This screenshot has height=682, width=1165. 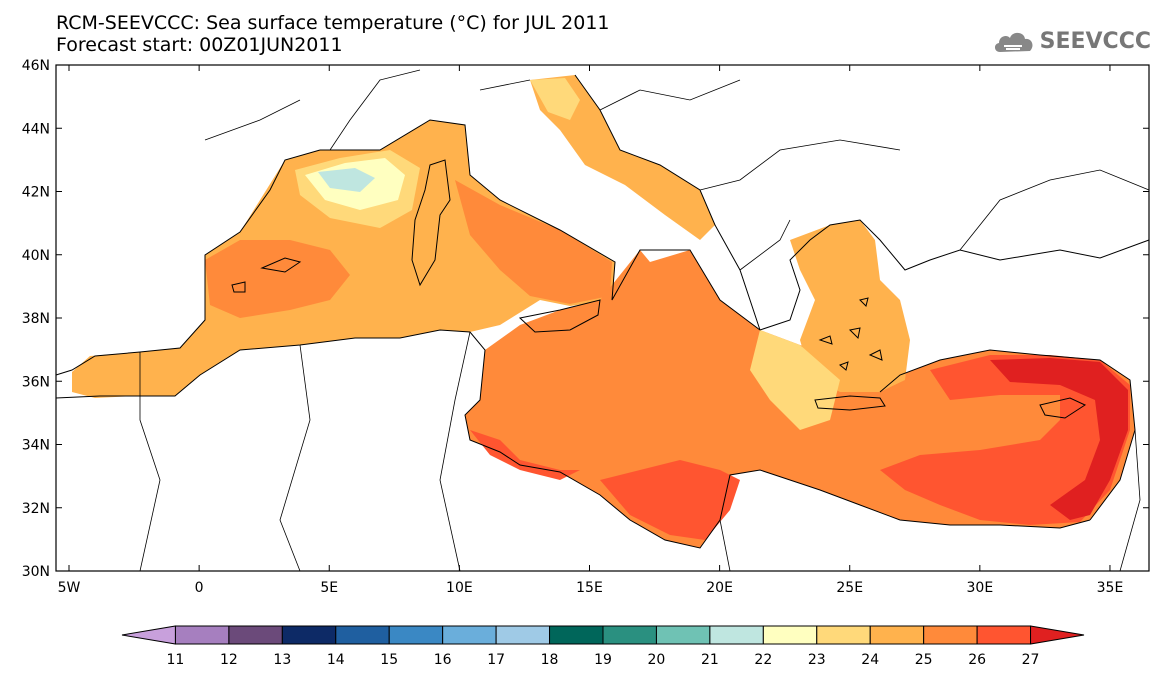 What do you see at coordinates (559, 316) in the screenshot?
I see `sicily` at bounding box center [559, 316].